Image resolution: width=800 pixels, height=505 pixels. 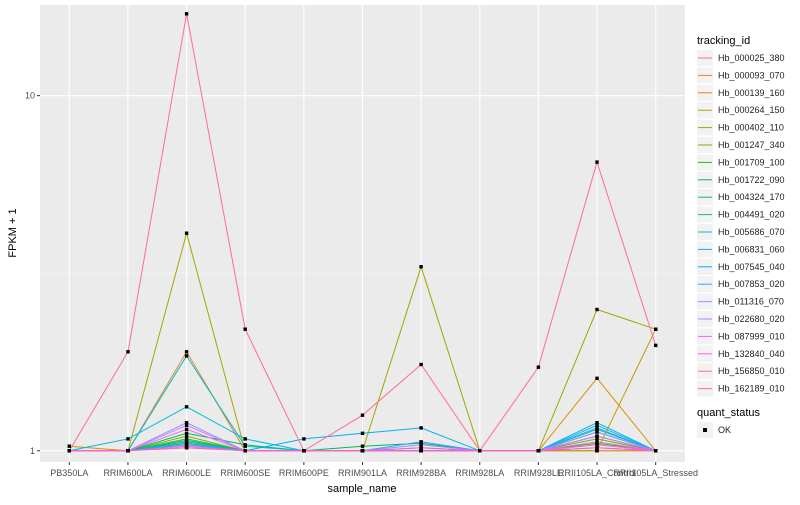 What do you see at coordinates (655, 473) in the screenshot?
I see `x-tick-label: RRII105LA_Stressed` at bounding box center [655, 473].